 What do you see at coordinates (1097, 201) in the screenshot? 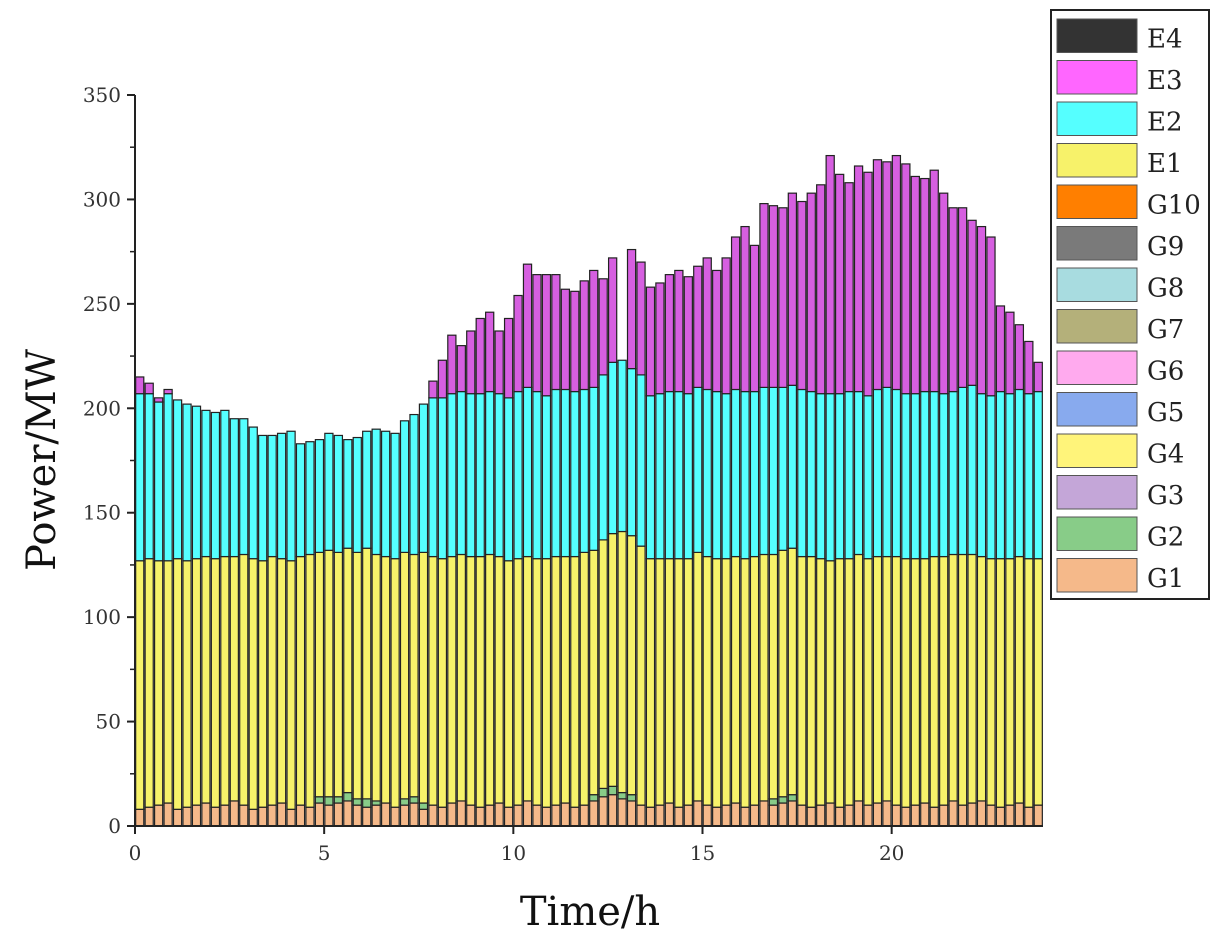
I see `legend-swatch-g10` at bounding box center [1097, 201].